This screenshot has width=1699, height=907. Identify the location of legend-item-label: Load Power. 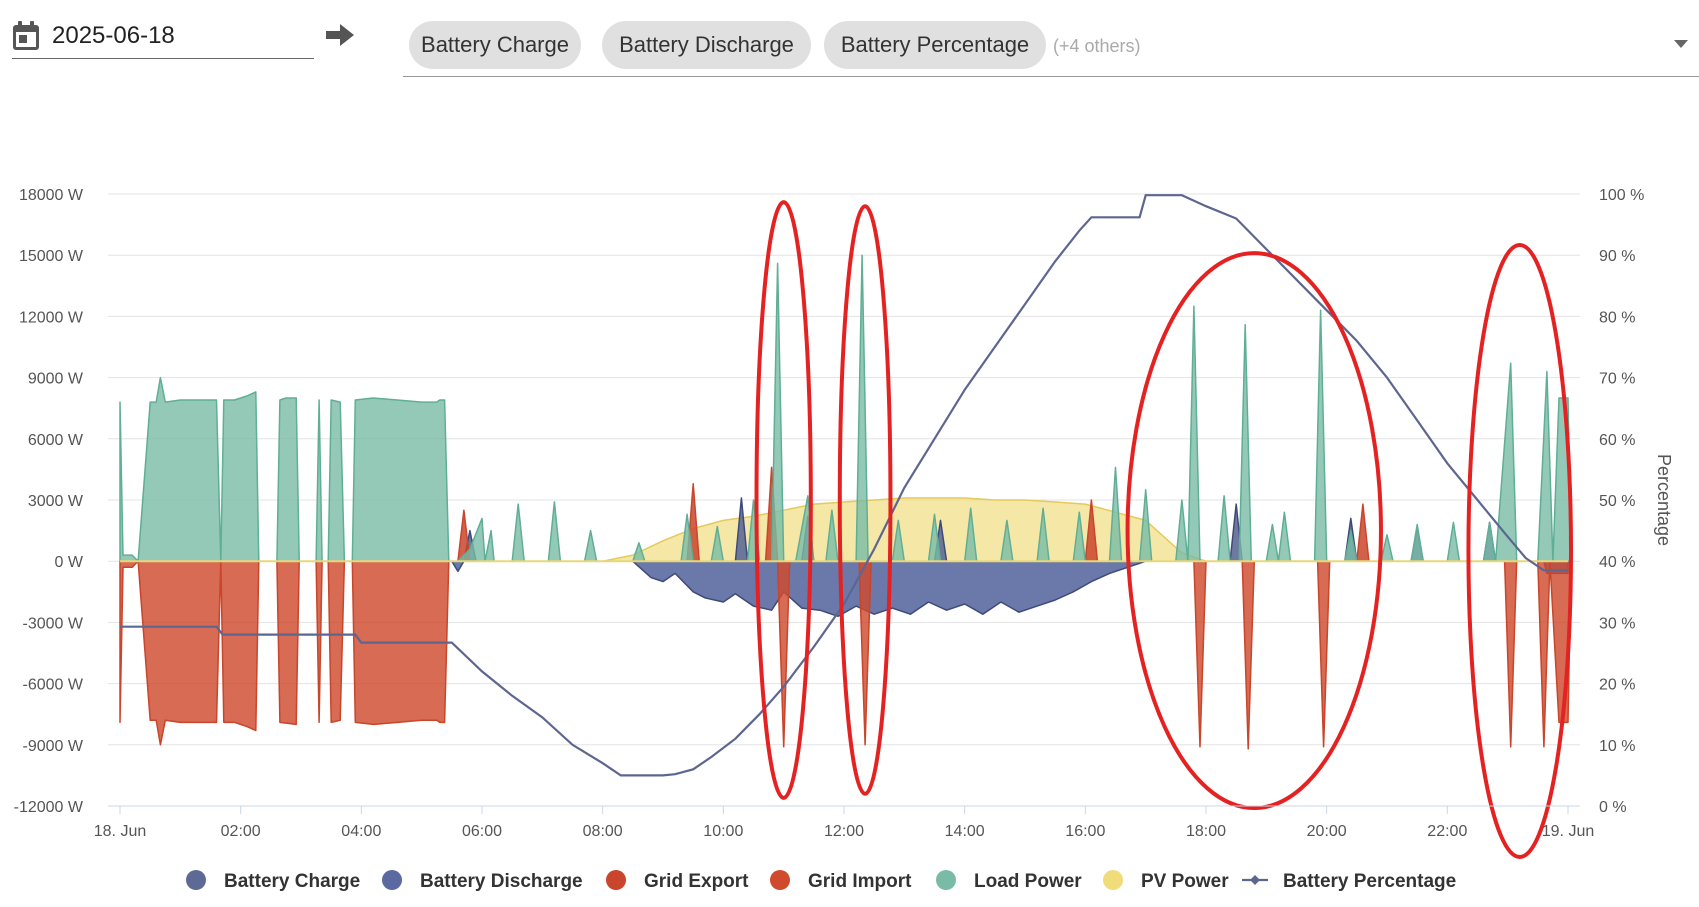
(1028, 881).